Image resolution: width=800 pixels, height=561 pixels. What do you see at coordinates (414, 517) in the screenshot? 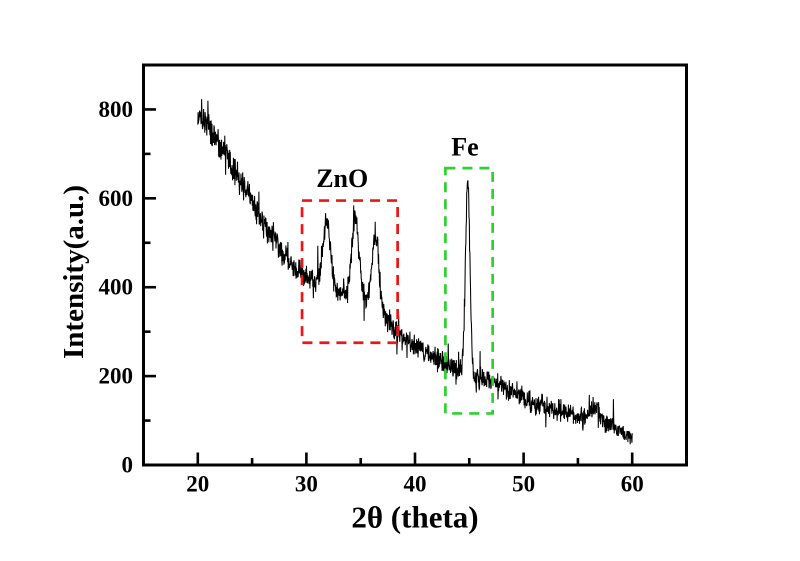
I see `x-axis-title: 2θ (theta)` at bounding box center [414, 517].